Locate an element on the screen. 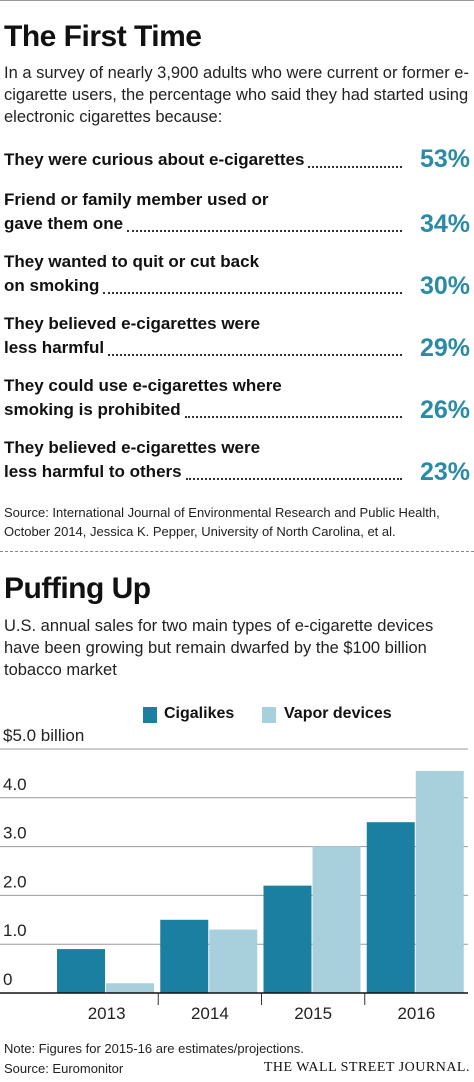 The height and width of the screenshot is (1082, 474). x-tick-label: 2014 is located at coordinates (210, 1013).